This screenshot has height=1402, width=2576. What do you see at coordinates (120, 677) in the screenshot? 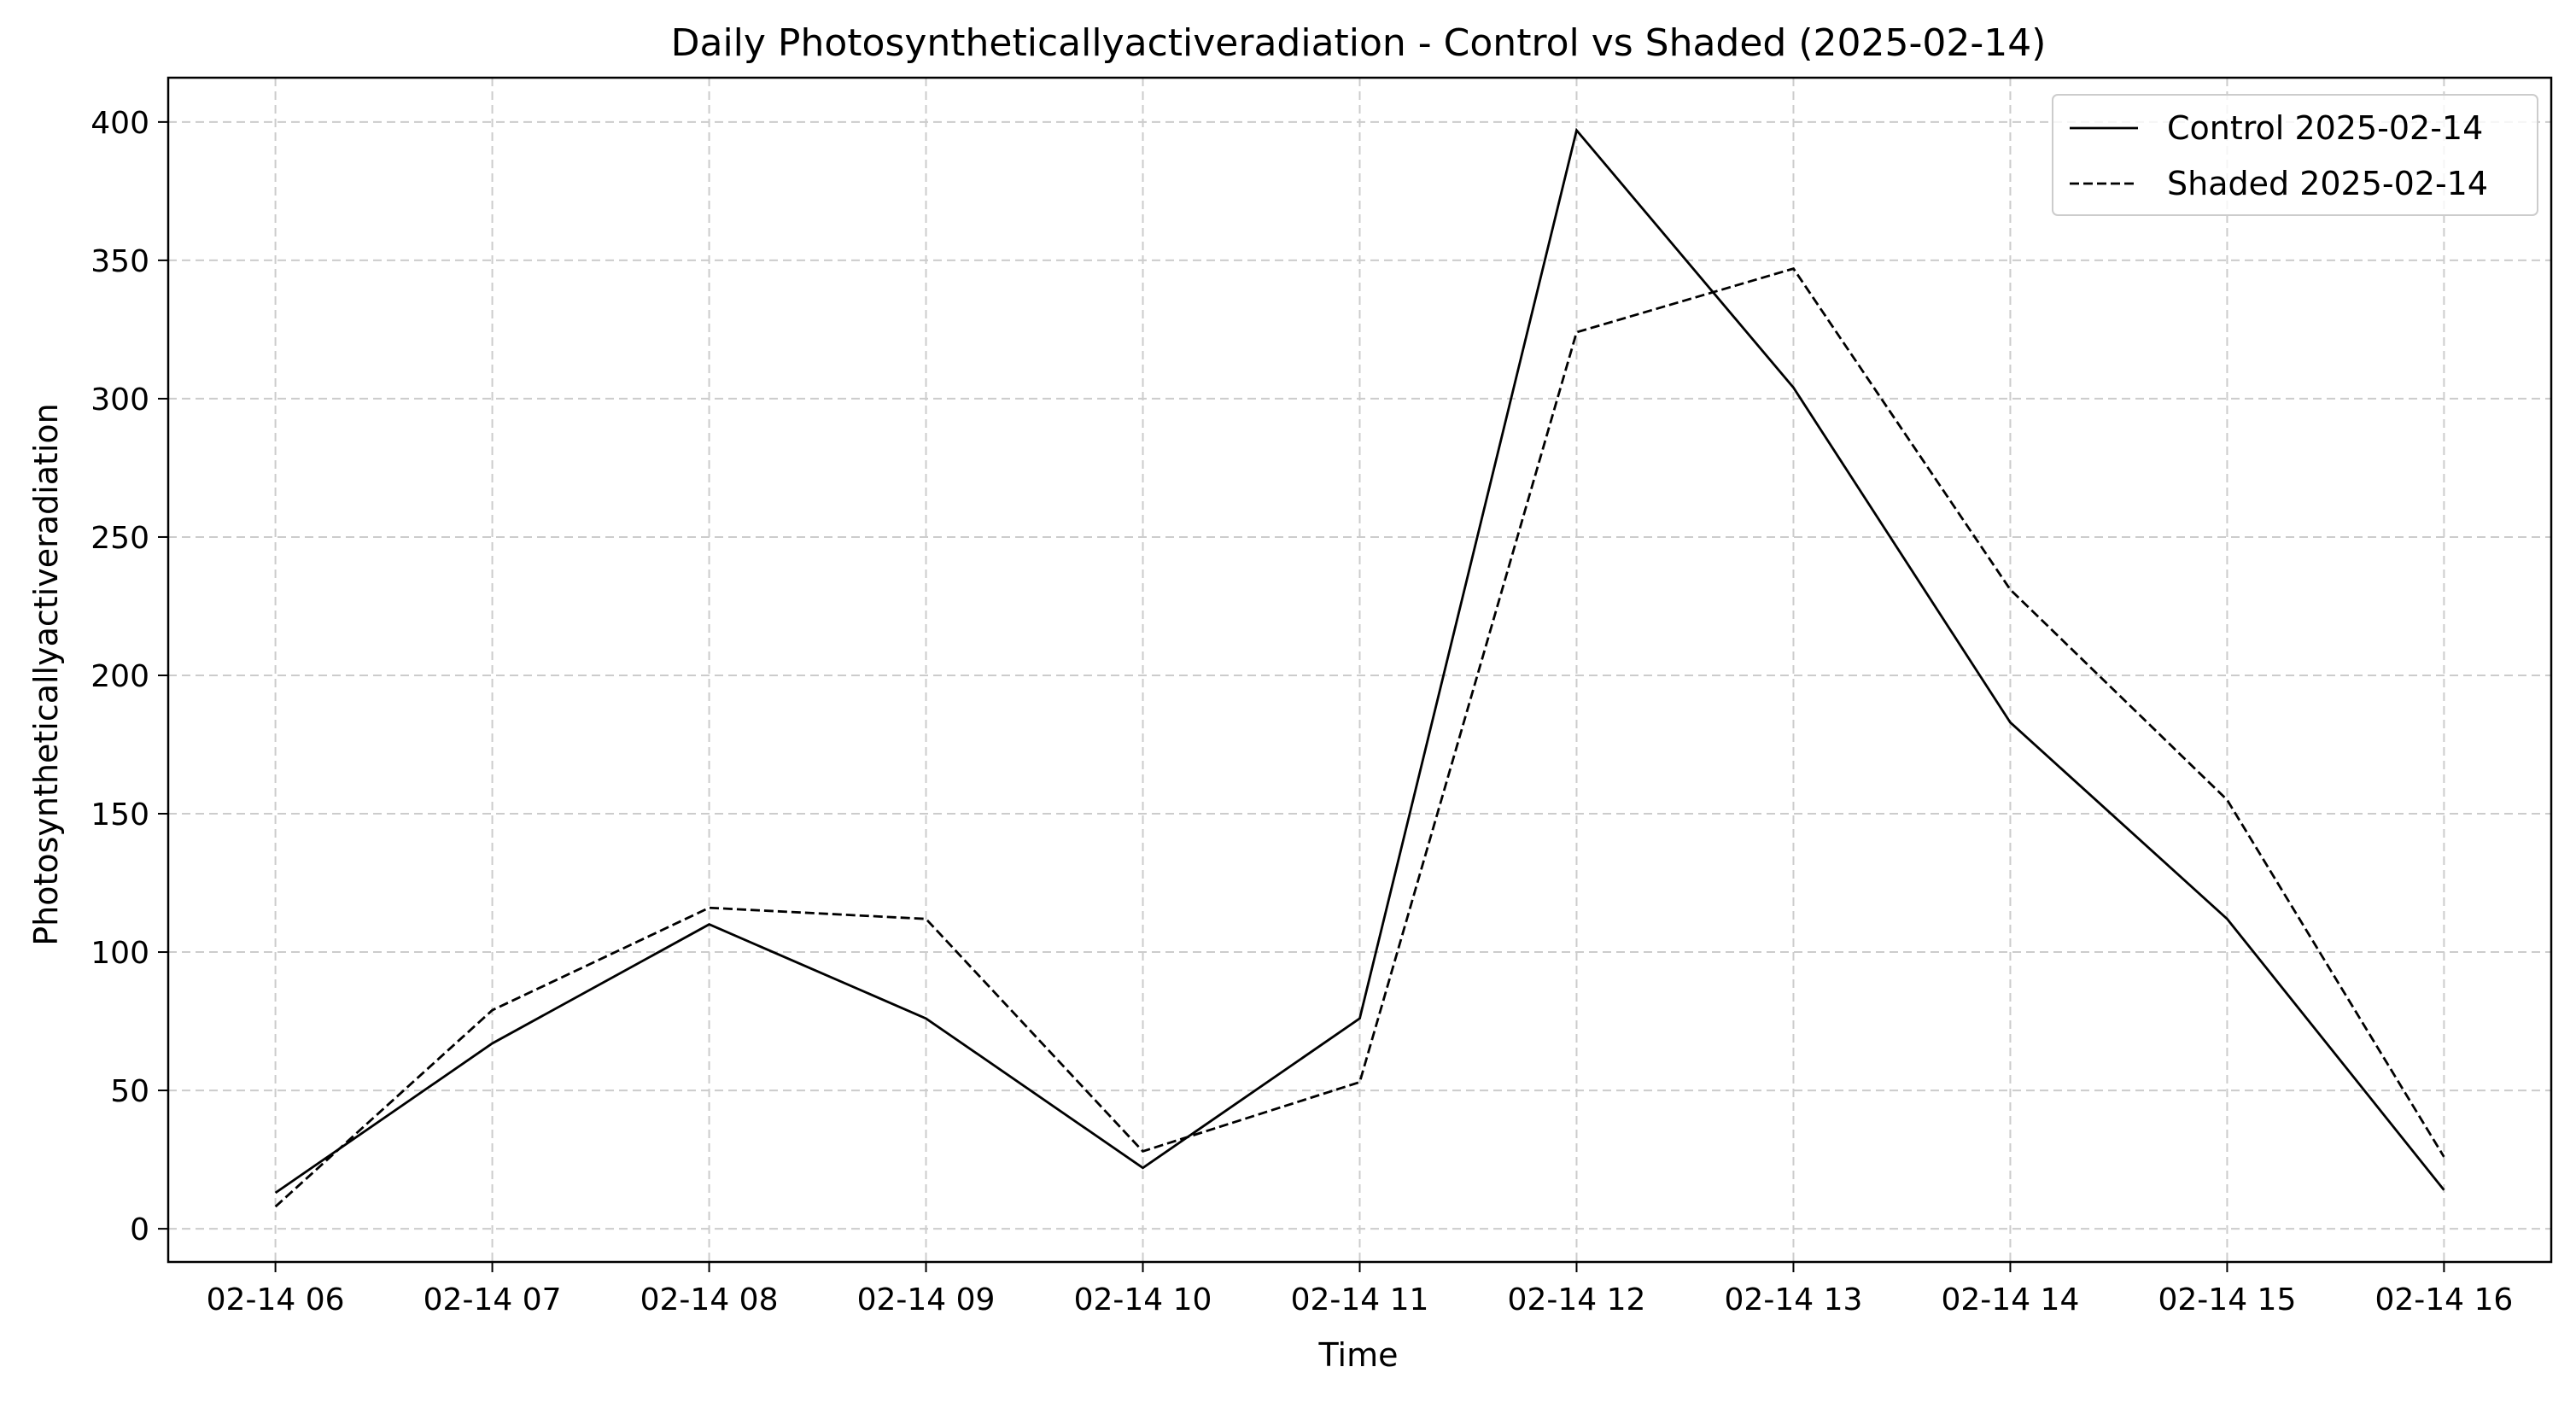
I see `y-tick-label: 200` at bounding box center [120, 677].